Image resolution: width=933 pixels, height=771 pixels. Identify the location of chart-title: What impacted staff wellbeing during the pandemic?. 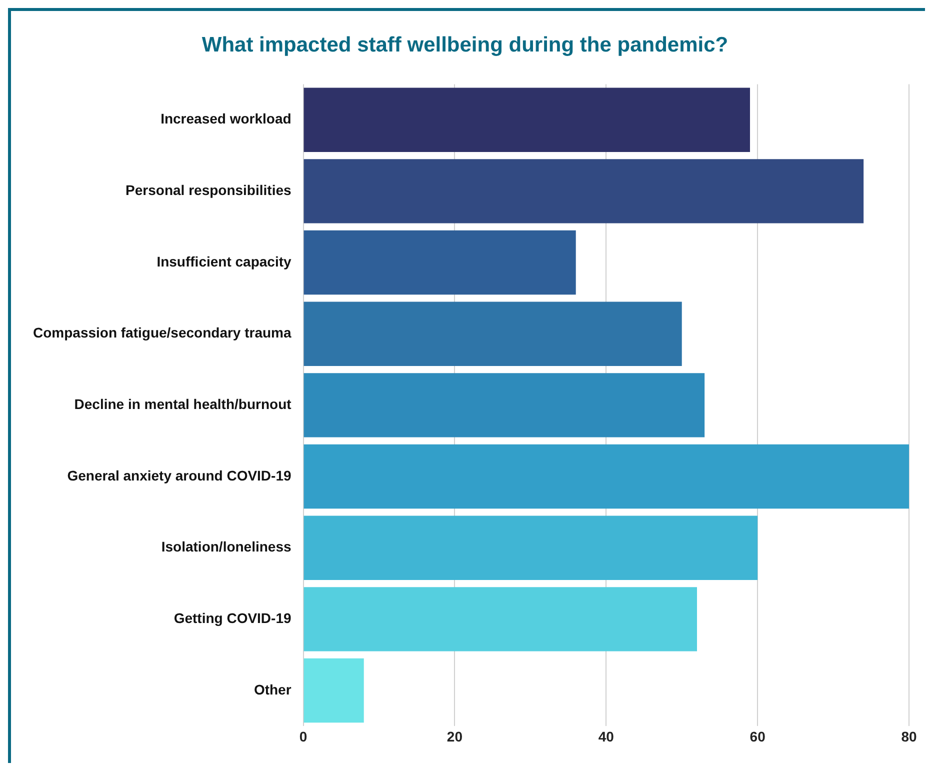
(465, 44).